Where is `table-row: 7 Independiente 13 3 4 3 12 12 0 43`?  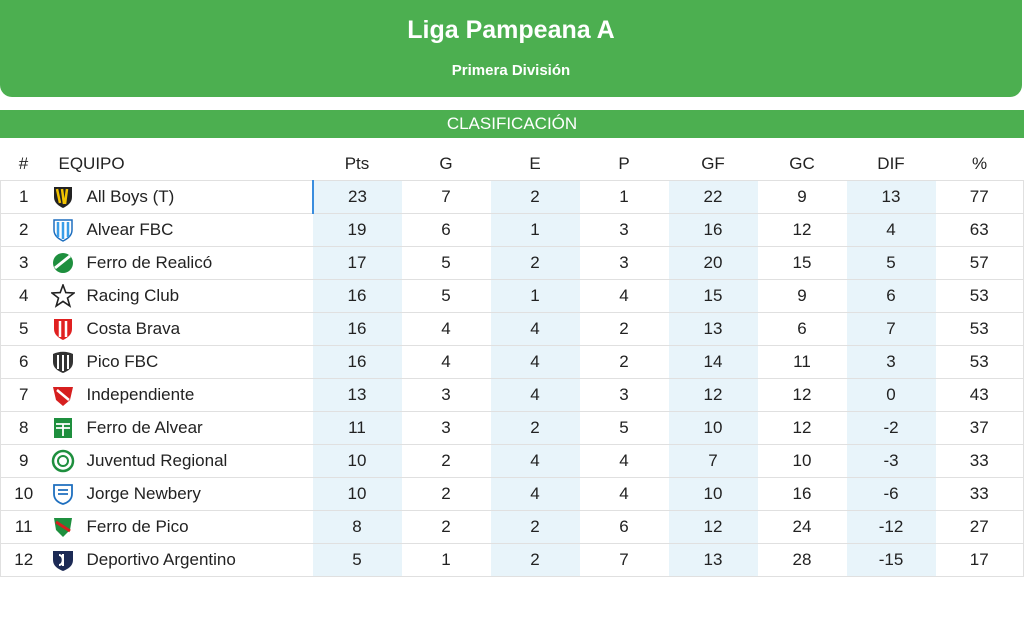
table-row: 7 Independiente 13 3 4 3 12 12 0 43 is located at coordinates (512, 395).